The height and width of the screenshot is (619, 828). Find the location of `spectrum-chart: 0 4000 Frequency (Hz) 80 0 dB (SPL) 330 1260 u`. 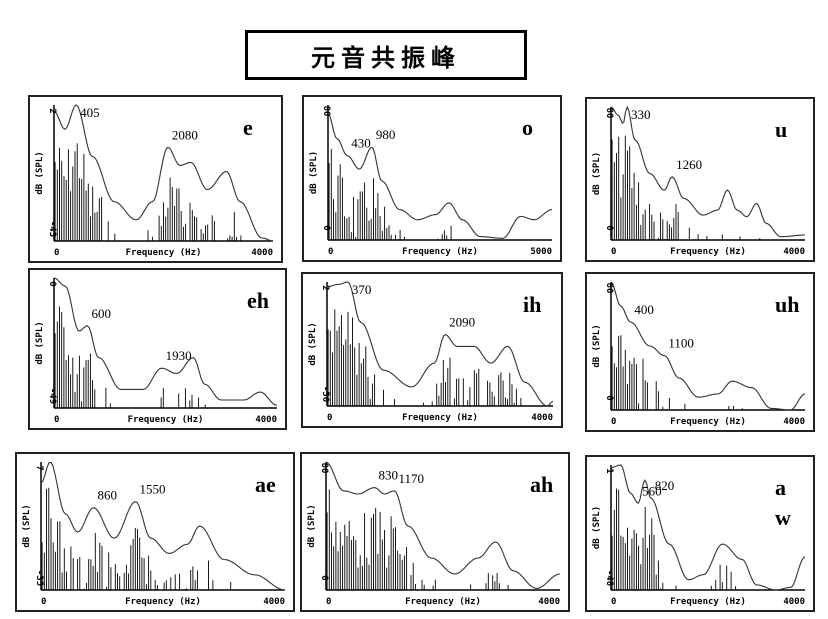

spectrum-chart: 0 4000 Frequency (Hz) 80 0 dB (SPL) 330 1260 u is located at coordinates (698, 181).